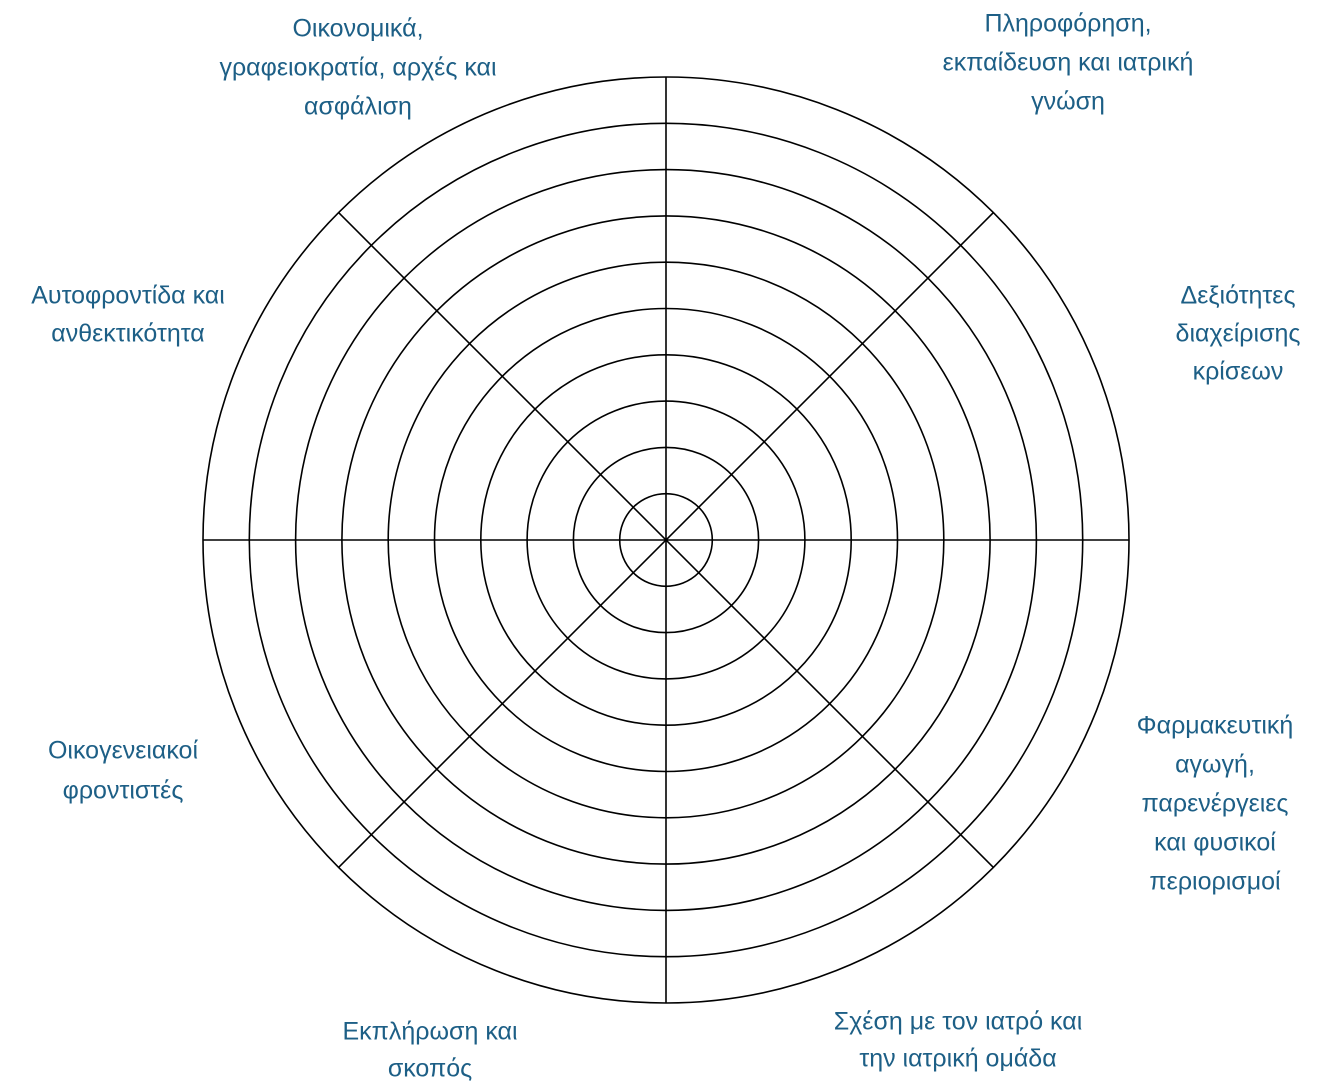 The image size is (1318, 1084). Describe the element at coordinates (958, 1022) in the screenshot. I see `label-line: Σχέση με τον ιατρό και` at that location.